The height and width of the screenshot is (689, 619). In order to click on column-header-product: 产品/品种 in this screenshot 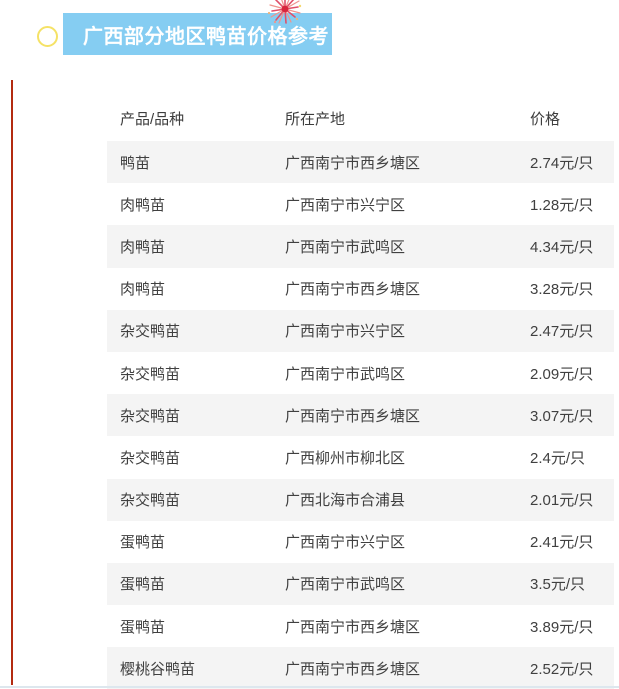, I will do `click(152, 119)`.